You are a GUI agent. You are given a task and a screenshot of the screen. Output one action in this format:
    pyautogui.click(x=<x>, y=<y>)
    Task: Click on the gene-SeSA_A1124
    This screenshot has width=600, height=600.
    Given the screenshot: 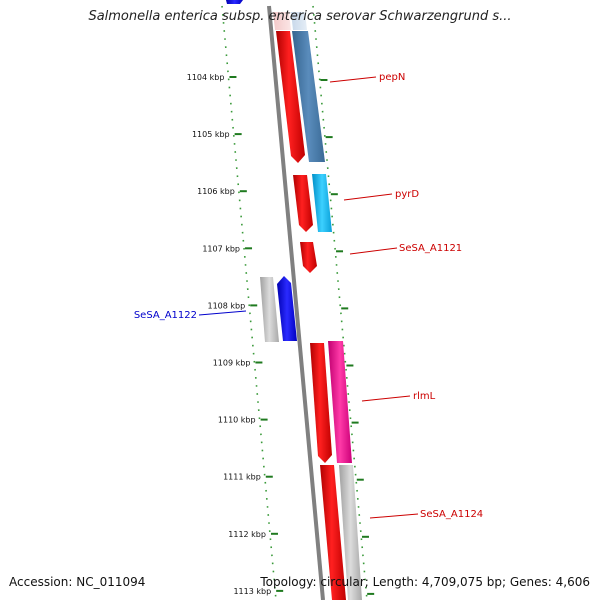 What is the action you would take?
    pyautogui.click(x=341, y=532)
    